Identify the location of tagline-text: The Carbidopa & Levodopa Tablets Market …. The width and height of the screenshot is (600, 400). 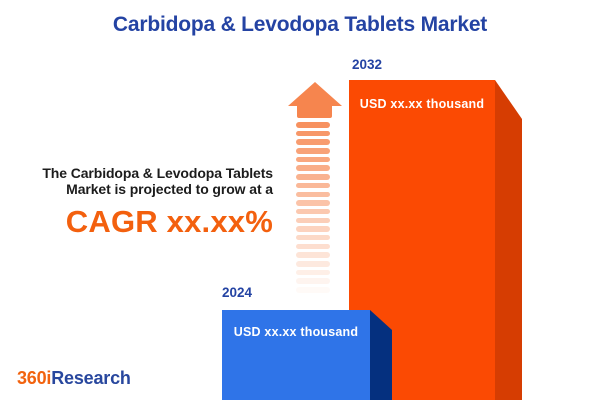
(143, 181).